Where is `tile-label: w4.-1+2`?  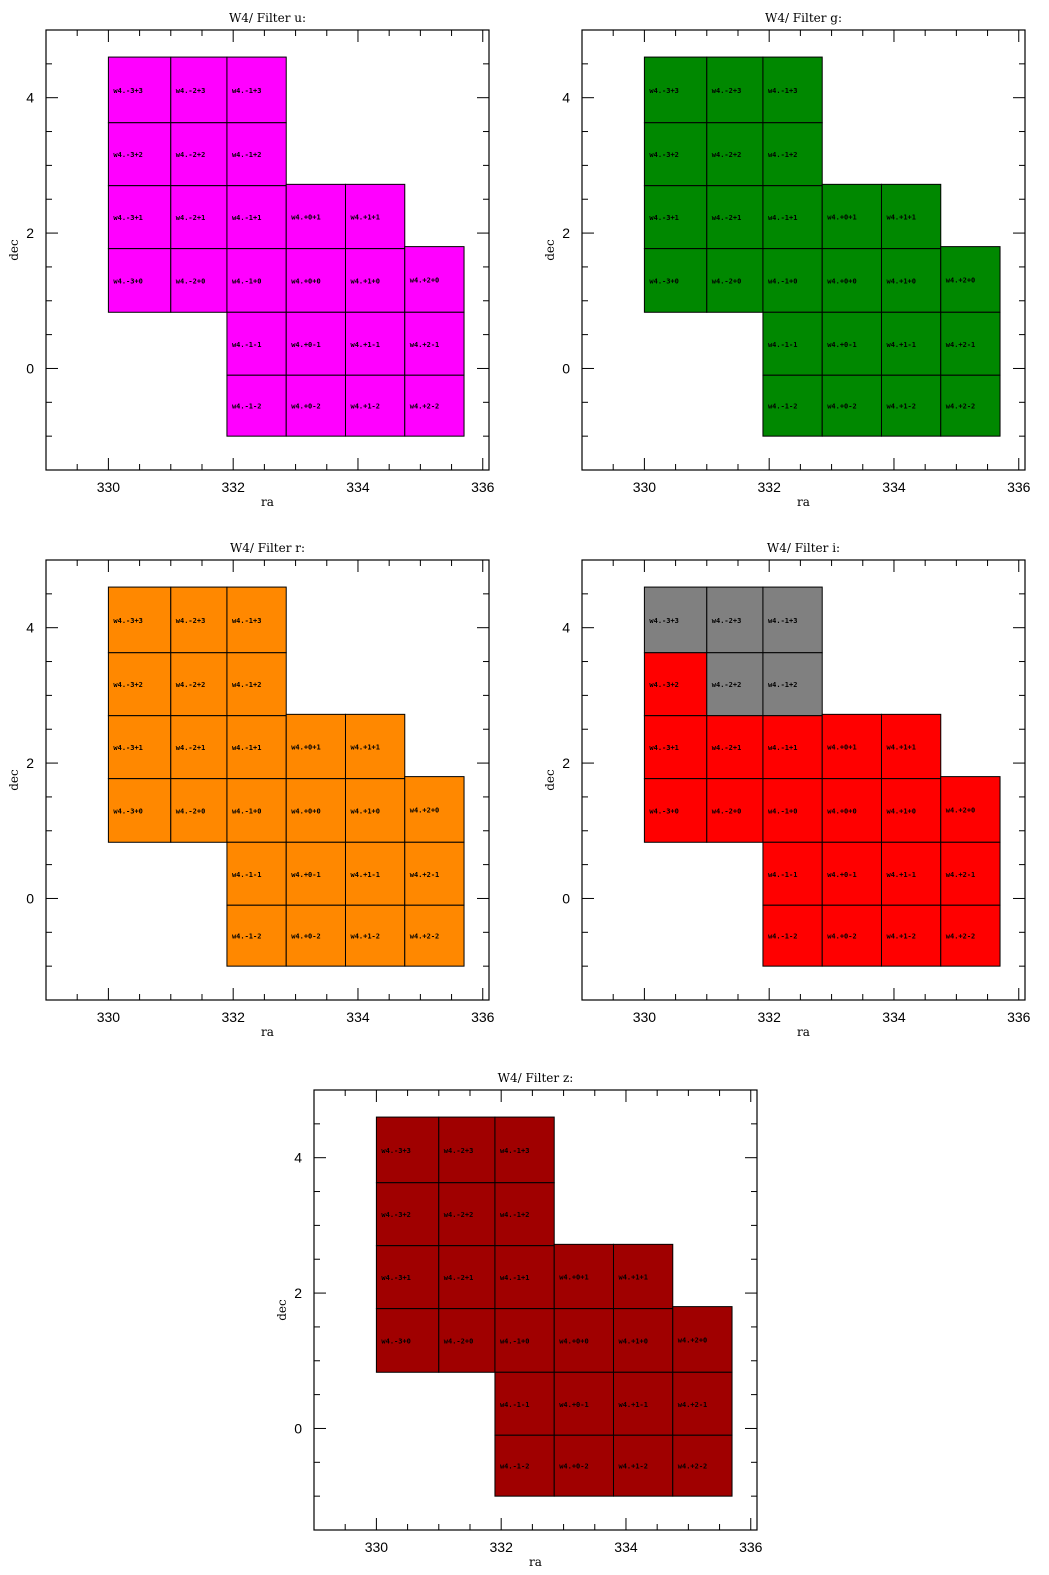
tile-label: w4.-1+2 is located at coordinates (247, 155).